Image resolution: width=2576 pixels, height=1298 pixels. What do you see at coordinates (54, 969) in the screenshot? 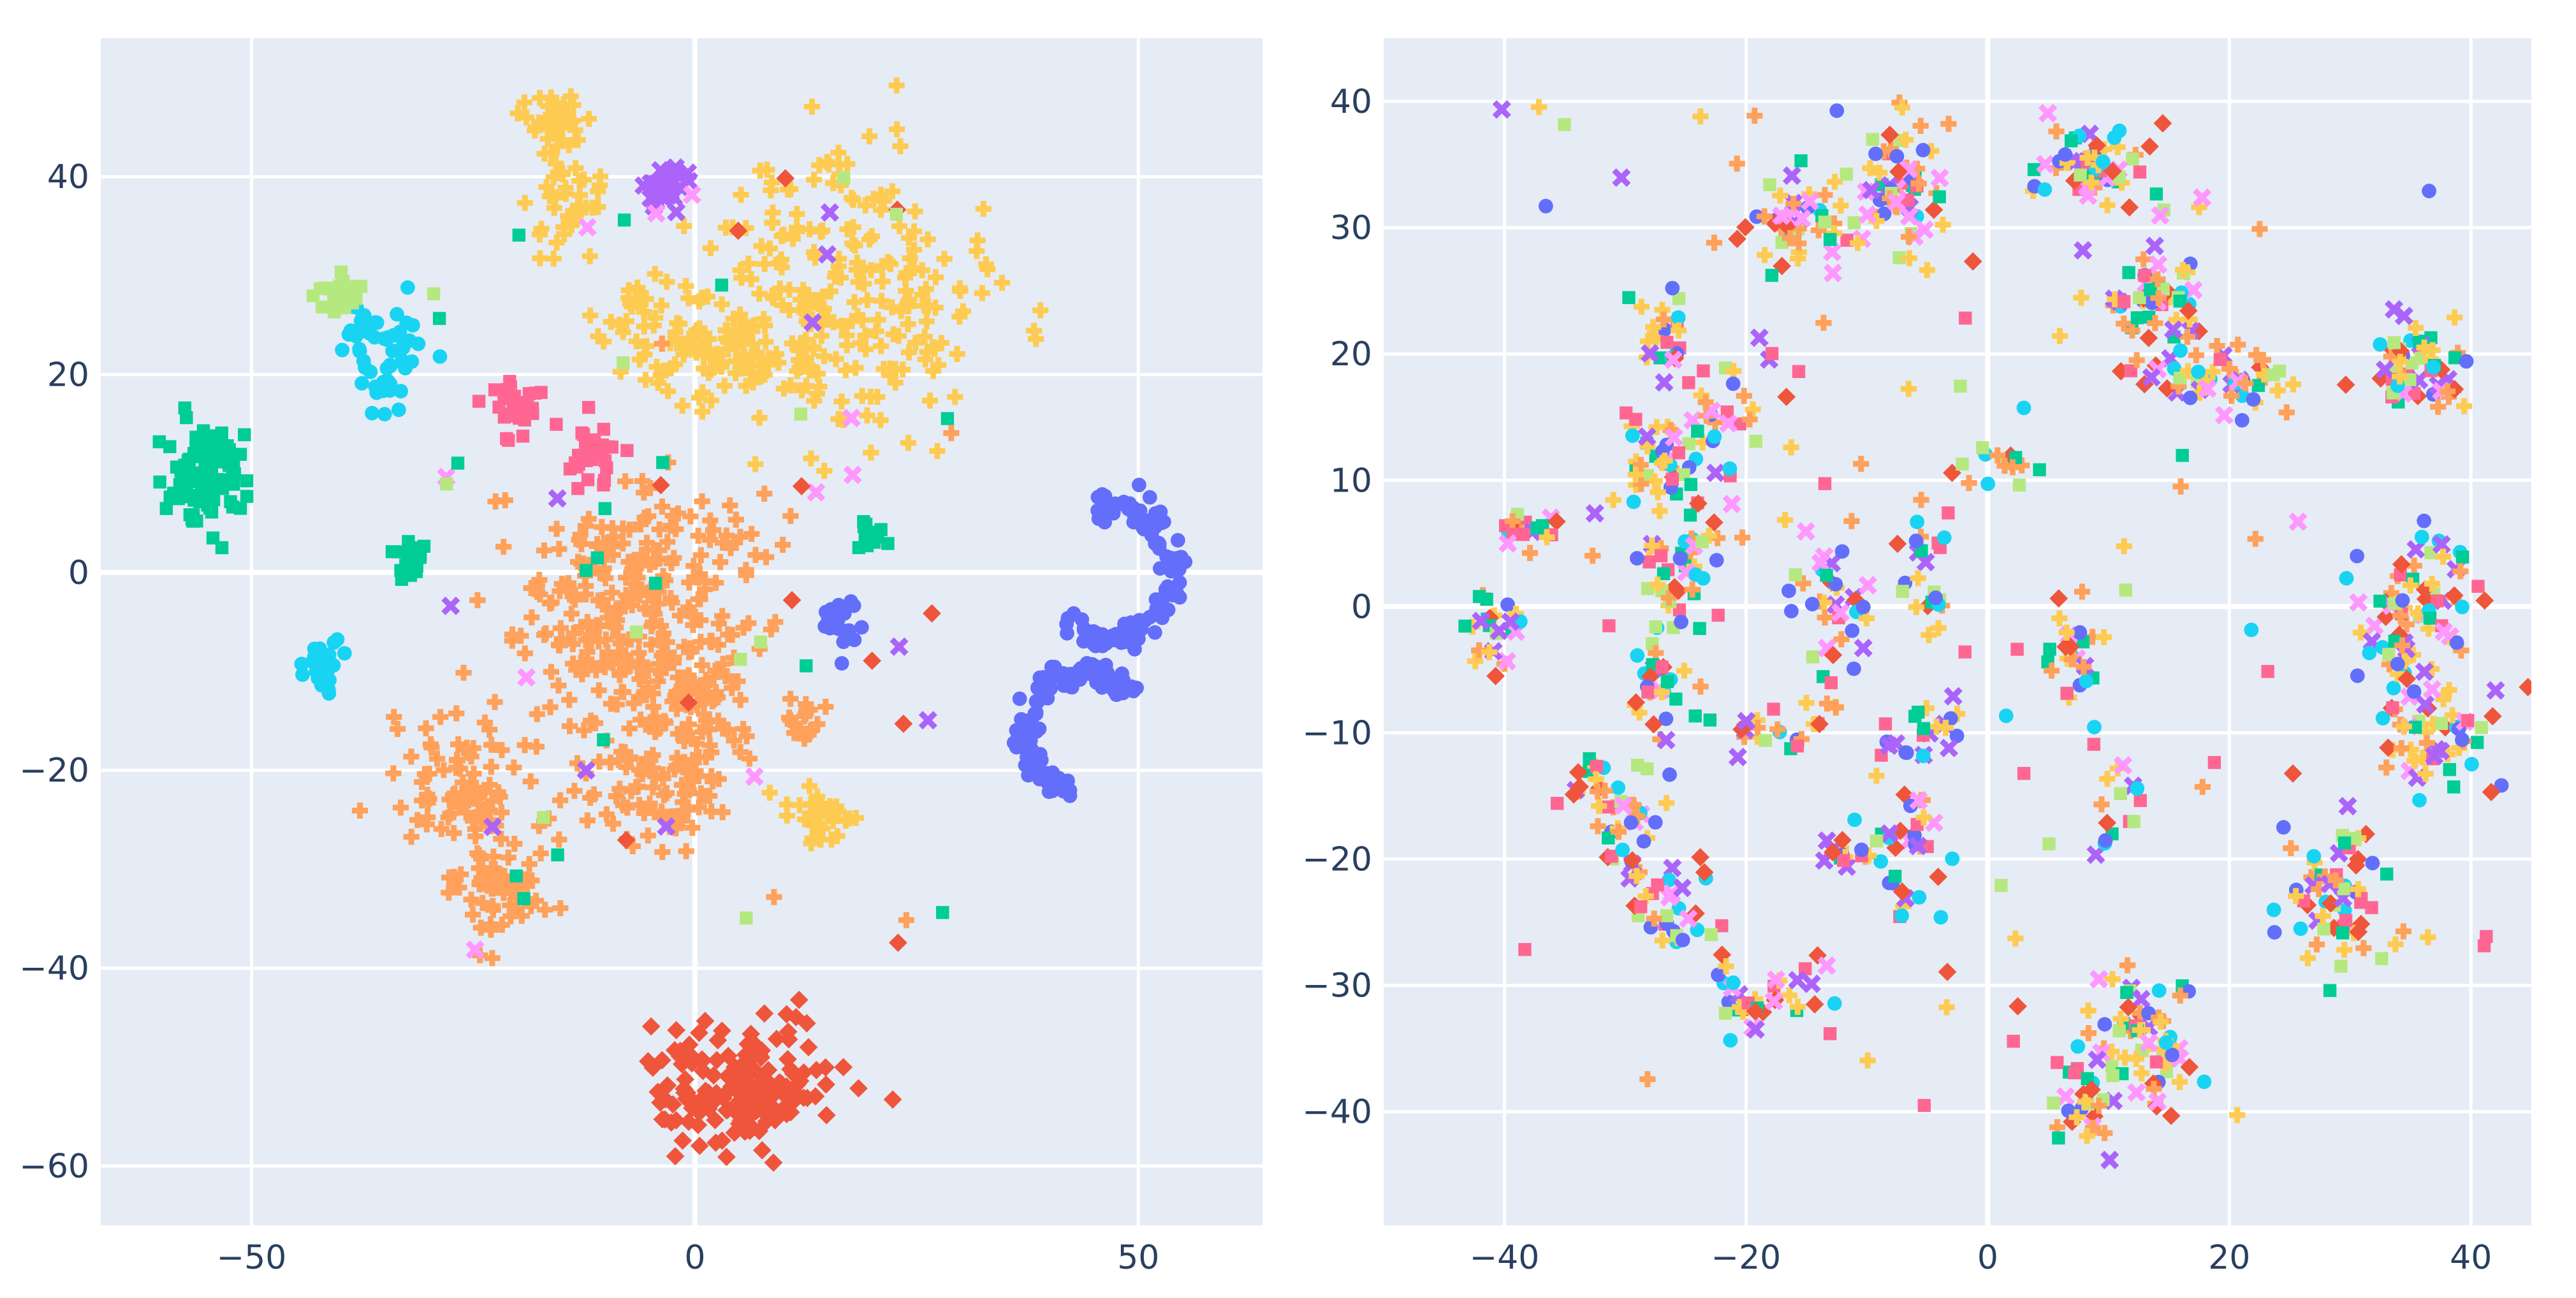
I see `y-tick-label: −40` at bounding box center [54, 969].